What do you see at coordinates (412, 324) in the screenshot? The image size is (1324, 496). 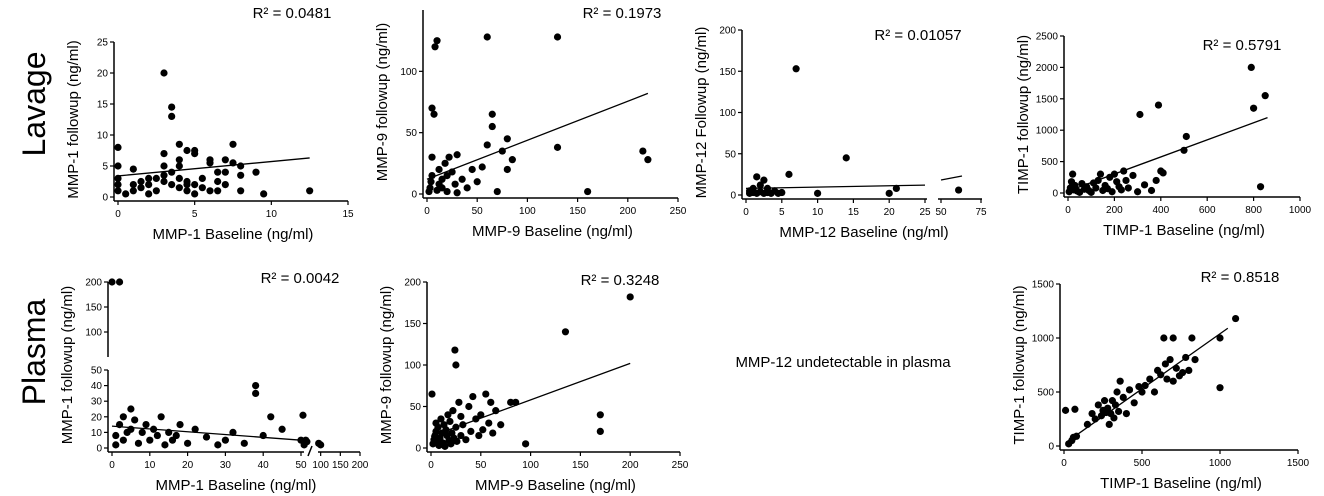 I see `y-tick-label: 150` at bounding box center [412, 324].